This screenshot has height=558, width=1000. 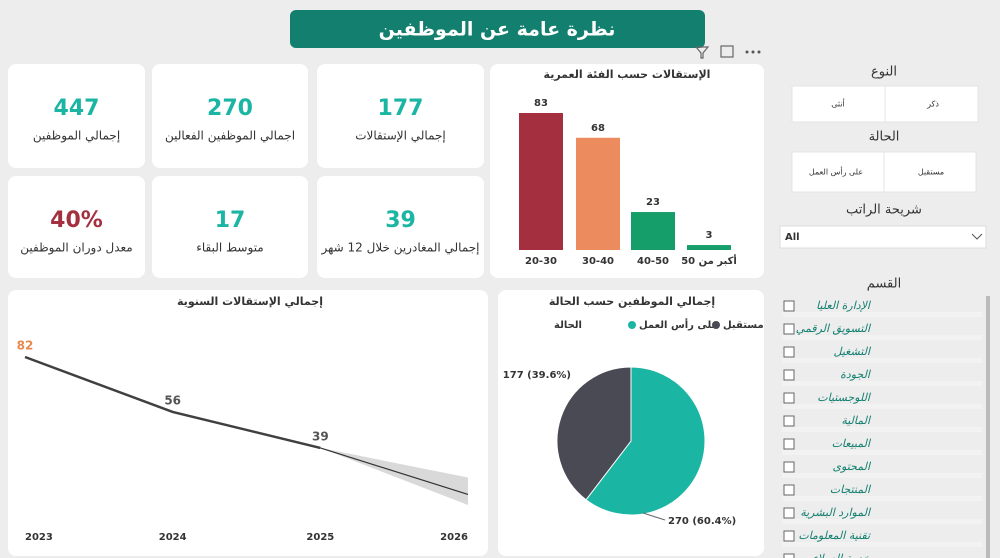 I want to click on leader-line, so click(x=654, y=516).